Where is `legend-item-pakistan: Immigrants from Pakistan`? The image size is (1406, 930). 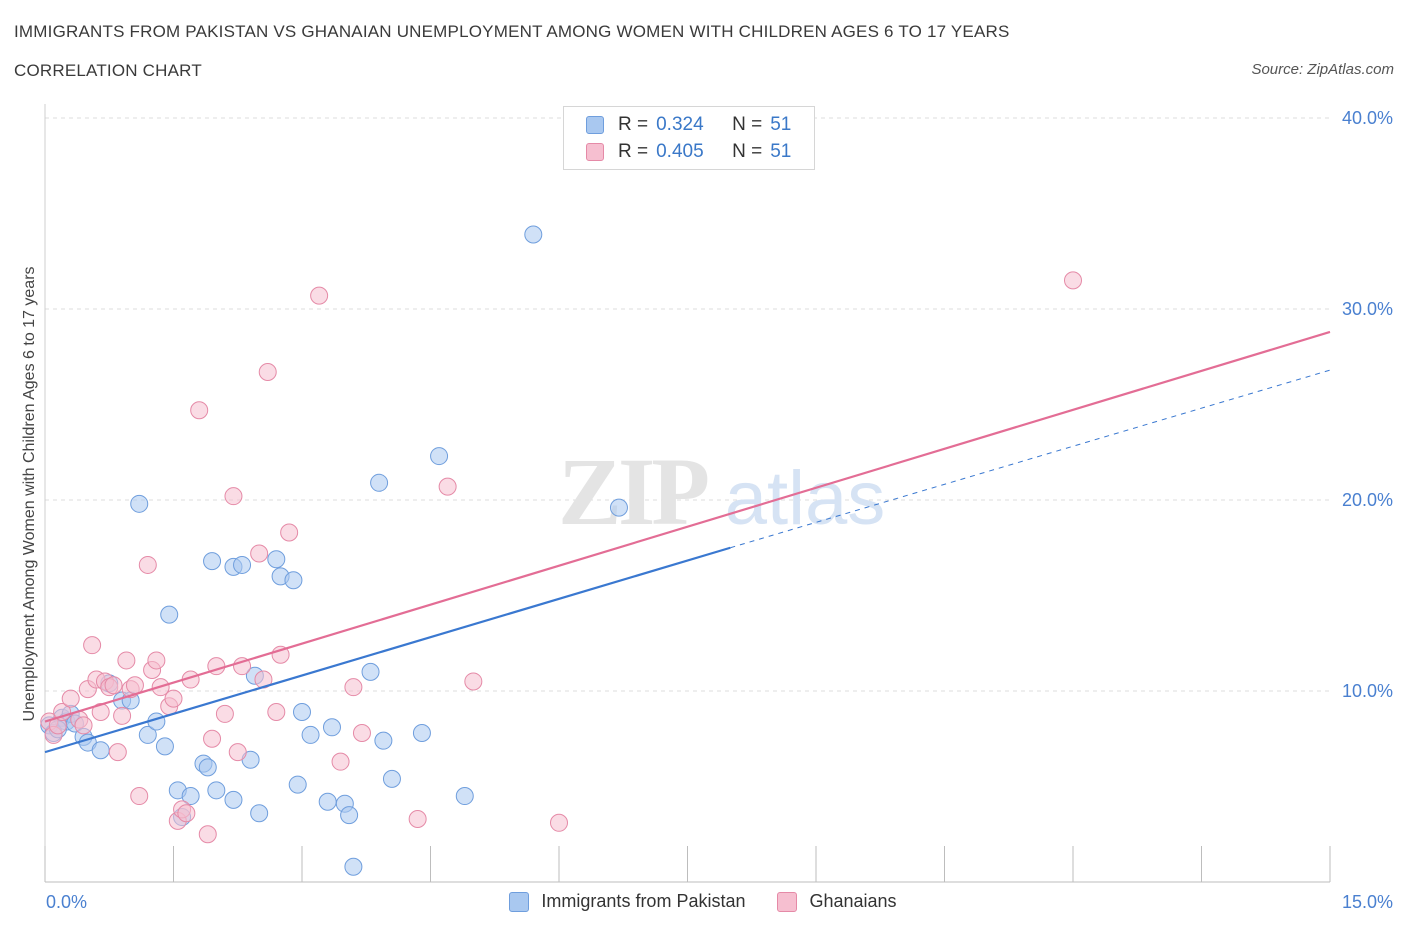 legend-item-pakistan: Immigrants from Pakistan is located at coordinates (627, 901).